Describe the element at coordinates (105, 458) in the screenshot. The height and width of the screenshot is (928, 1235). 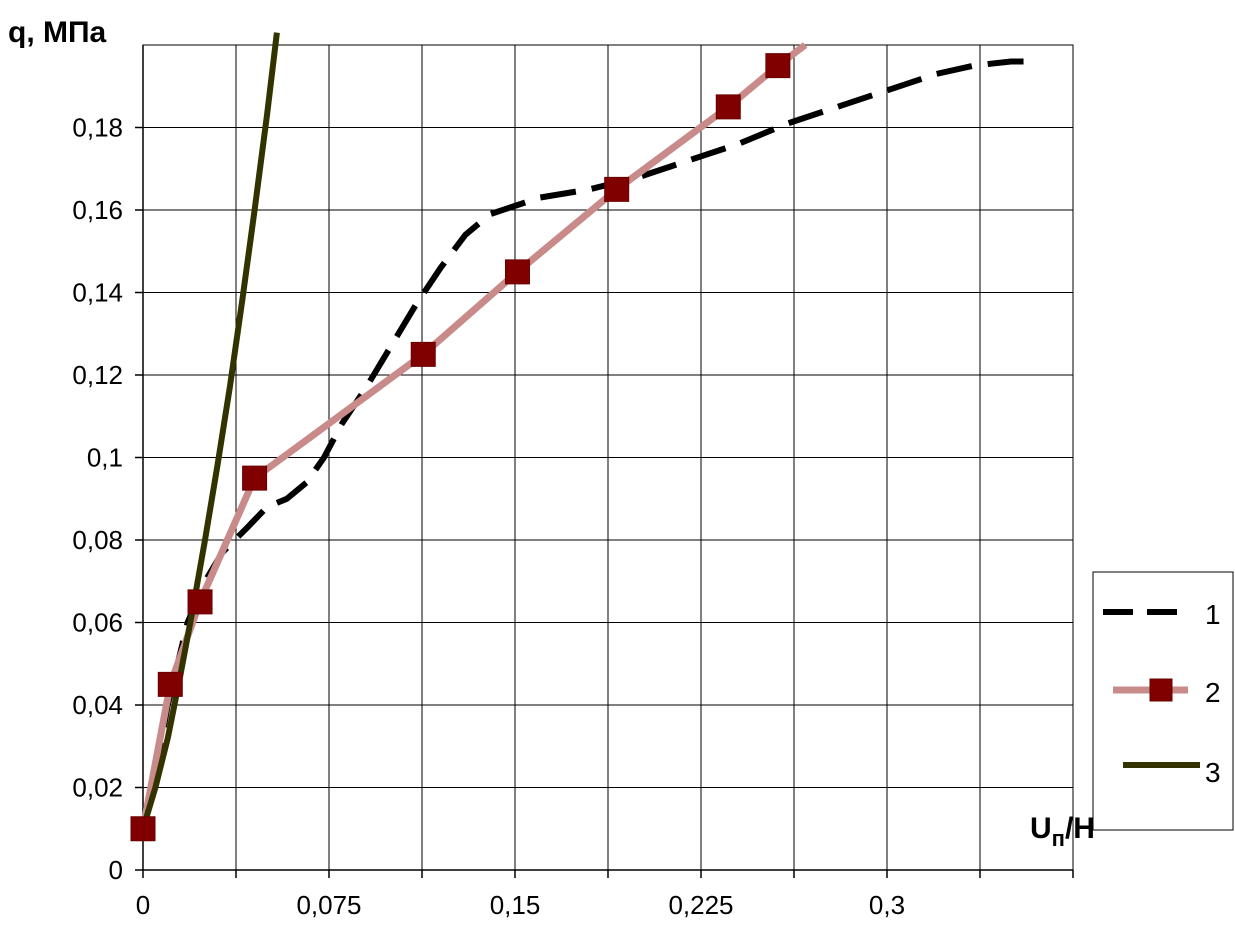
I see `y-tick-label: 0,1` at that location.